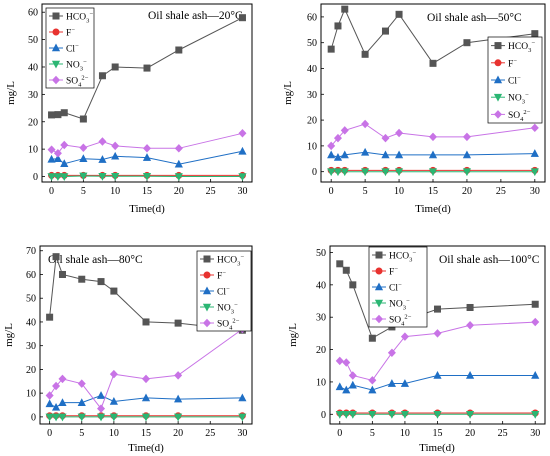 This screenshot has width=550, height=456. Describe the element at coordinates (31, 251) in the screenshot. I see `y-tick-label: 70` at that location.